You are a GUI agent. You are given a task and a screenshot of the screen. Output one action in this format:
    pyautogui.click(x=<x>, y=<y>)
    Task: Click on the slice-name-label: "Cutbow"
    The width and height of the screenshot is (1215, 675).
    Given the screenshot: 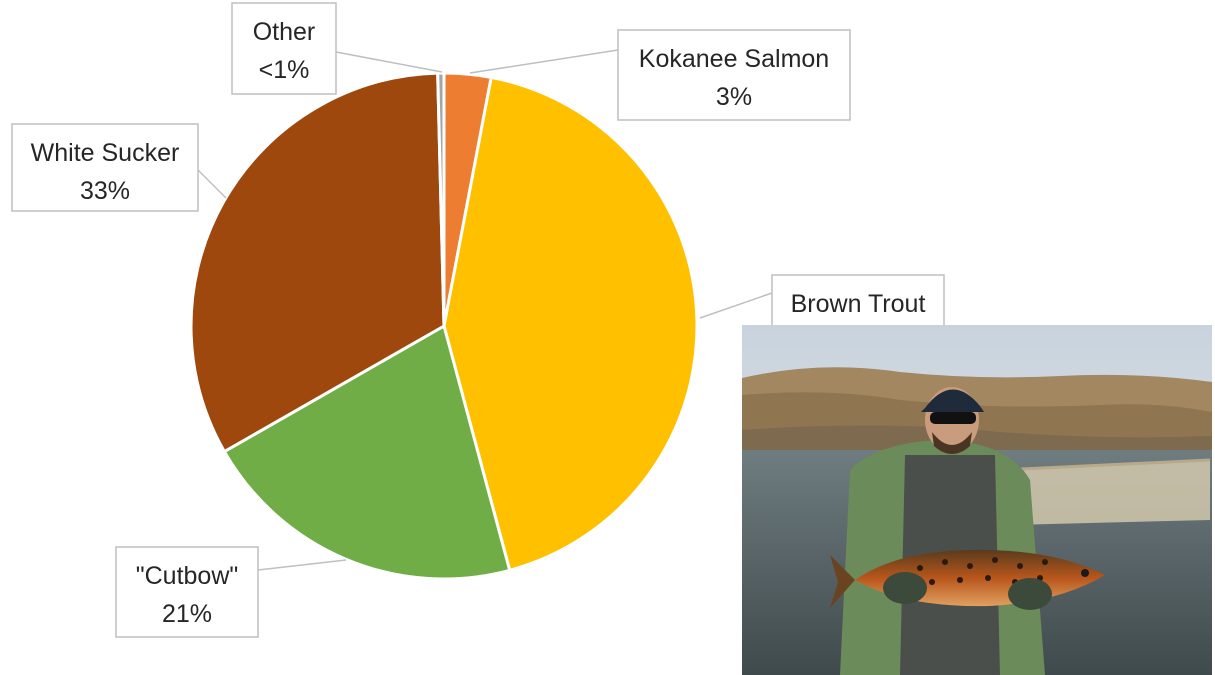 What is the action you would take?
    pyautogui.click(x=187, y=576)
    